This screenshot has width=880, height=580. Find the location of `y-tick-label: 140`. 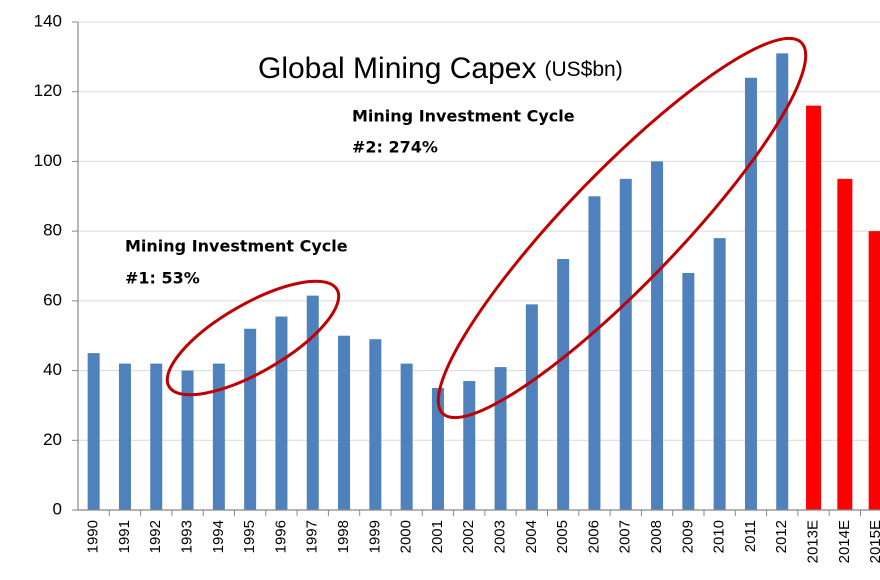

y-tick-label: 140 is located at coordinates (48, 20).